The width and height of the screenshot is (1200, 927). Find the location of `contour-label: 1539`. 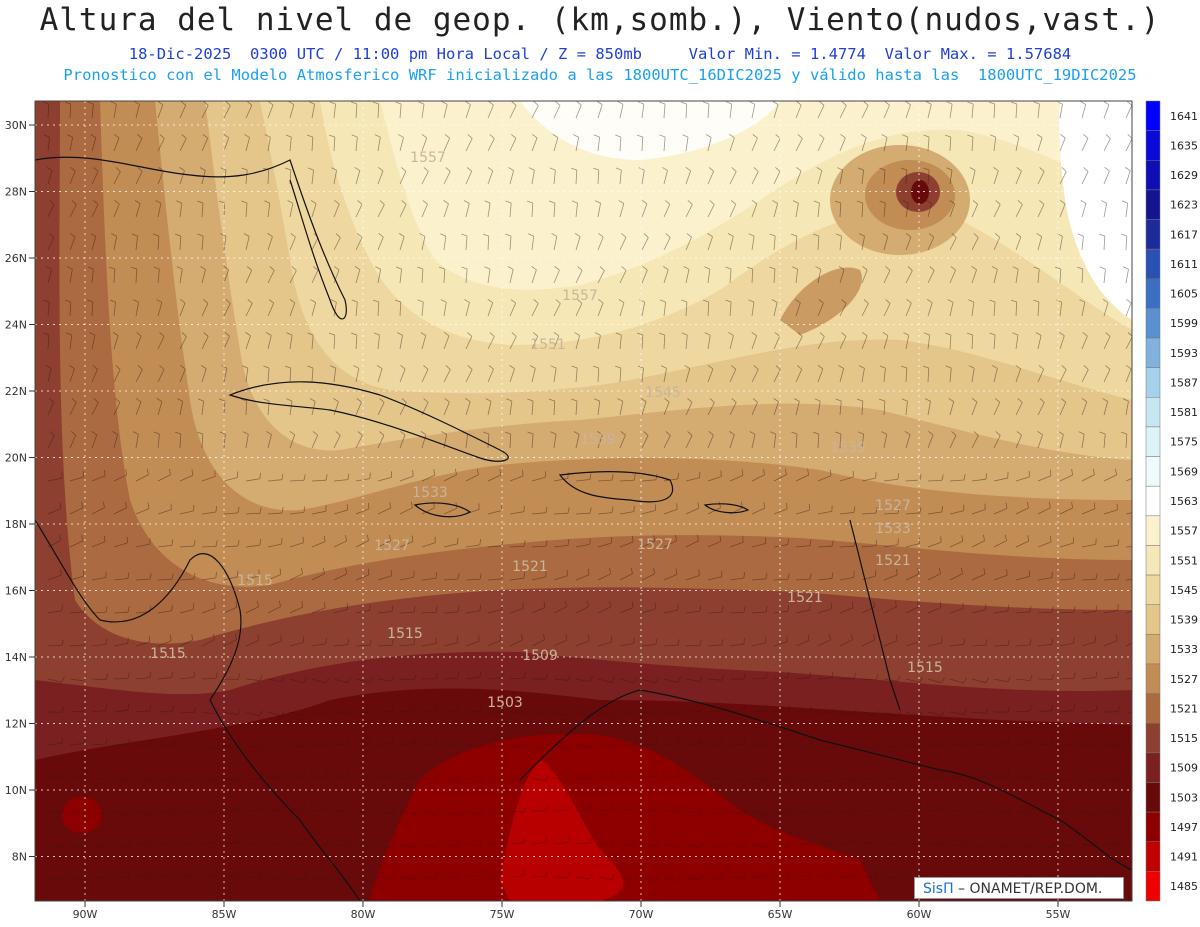

contour-label: 1539 is located at coordinates (598, 440).